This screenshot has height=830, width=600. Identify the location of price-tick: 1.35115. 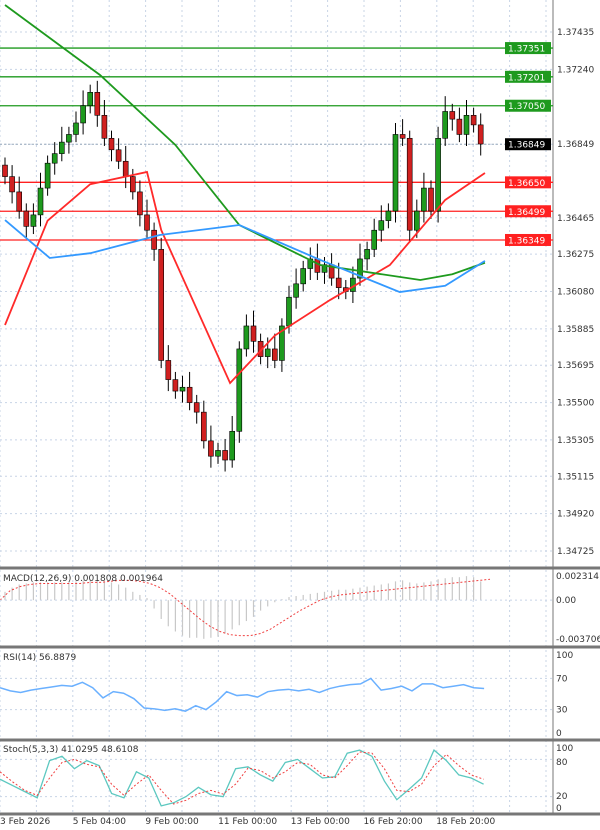
(575, 477).